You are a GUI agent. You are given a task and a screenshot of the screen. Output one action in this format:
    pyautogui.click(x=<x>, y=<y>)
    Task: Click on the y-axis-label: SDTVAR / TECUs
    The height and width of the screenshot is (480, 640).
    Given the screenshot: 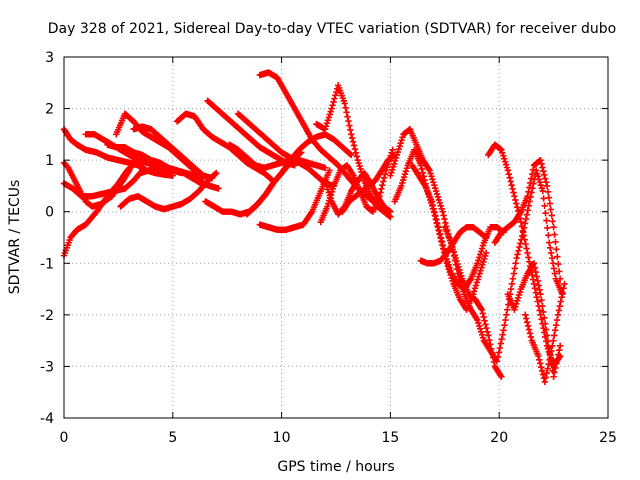 What is the action you would take?
    pyautogui.click(x=15, y=237)
    